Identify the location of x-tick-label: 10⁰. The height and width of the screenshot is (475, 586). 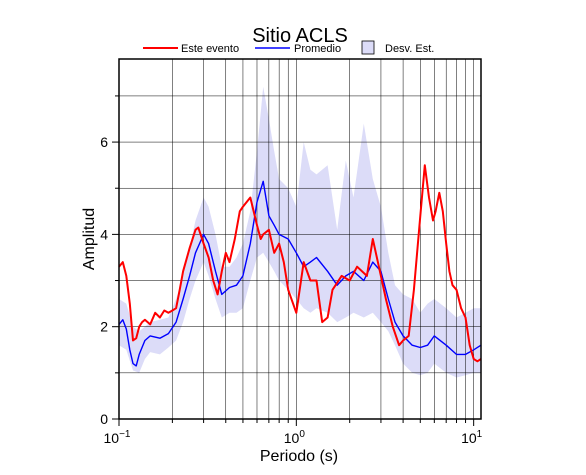
(295, 437).